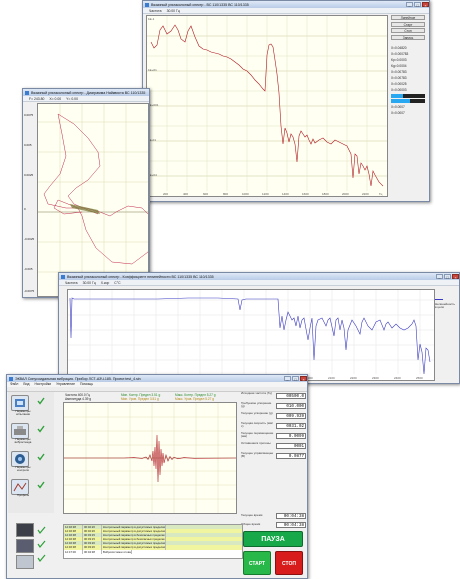 This screenshot has height=579, width=460. Describe the element at coordinates (289, 563) in the screenshot. I see `stop-button: СТОП` at that location.